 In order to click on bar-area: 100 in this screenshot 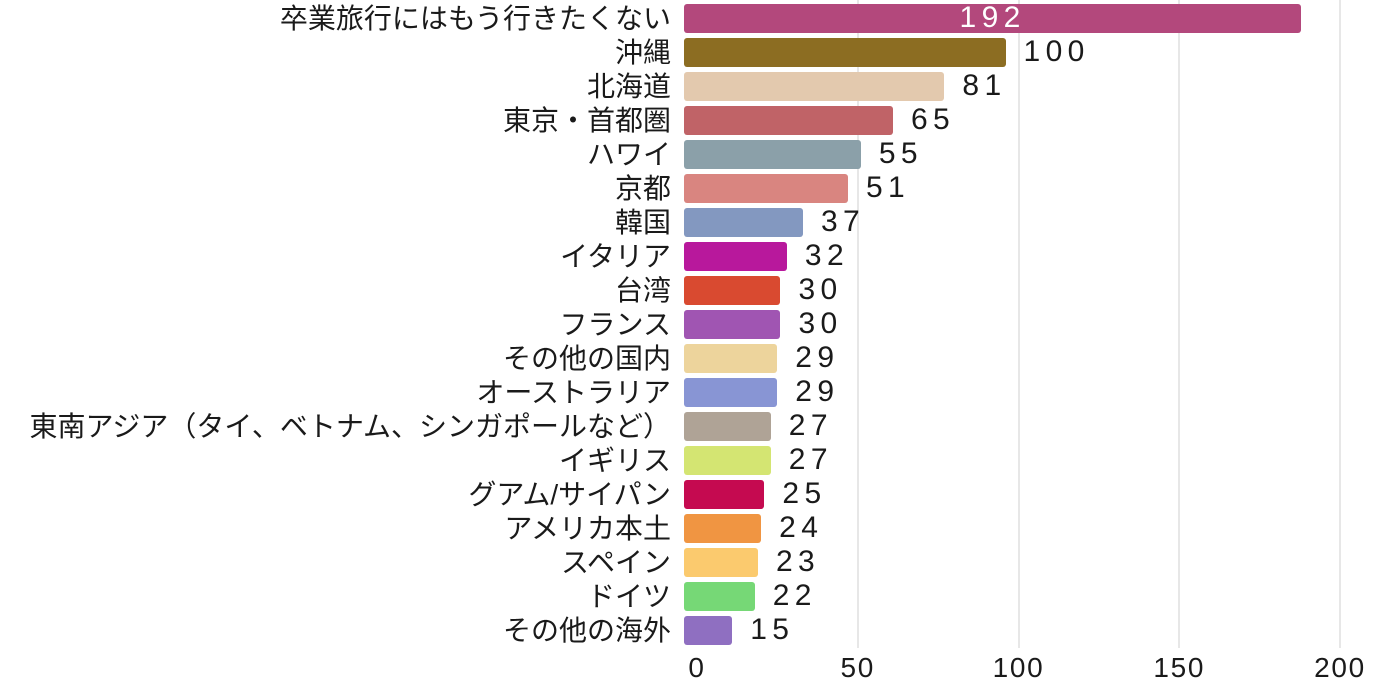, I will do `click(1032, 53)`.